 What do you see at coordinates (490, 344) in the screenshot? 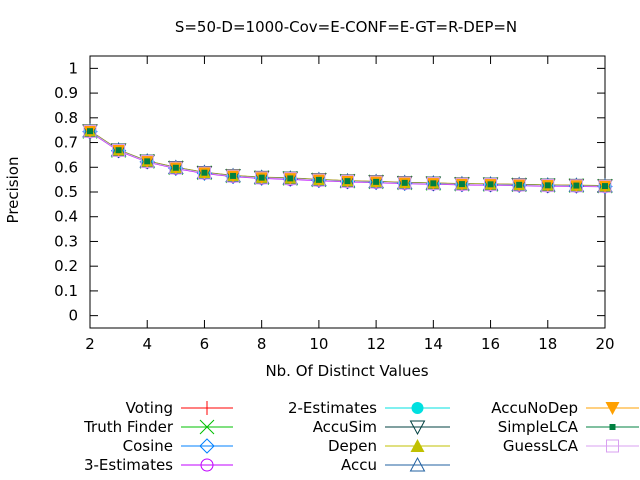
I see `x-tick-label: 16` at bounding box center [490, 344].